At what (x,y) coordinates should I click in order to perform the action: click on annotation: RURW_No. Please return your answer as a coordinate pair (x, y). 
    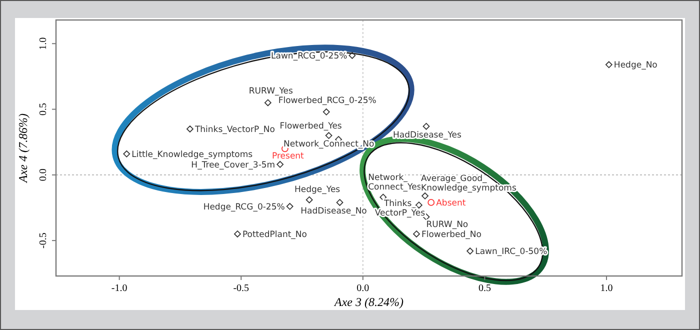
    Looking at the image, I should click on (447, 225).